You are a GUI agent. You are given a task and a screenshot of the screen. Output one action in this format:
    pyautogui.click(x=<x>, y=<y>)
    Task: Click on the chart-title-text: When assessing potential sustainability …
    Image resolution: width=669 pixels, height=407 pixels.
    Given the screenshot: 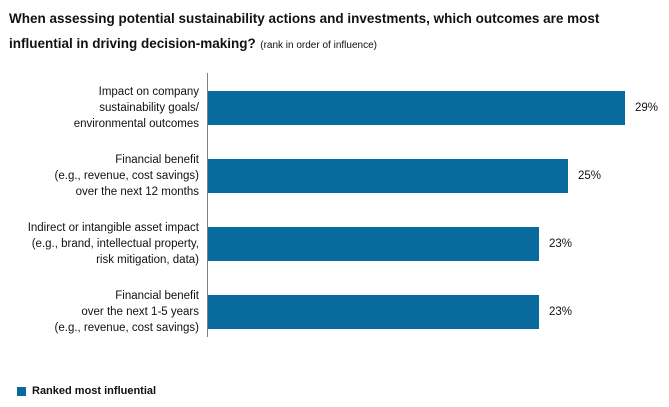 What is the action you would take?
    pyautogui.click(x=304, y=31)
    